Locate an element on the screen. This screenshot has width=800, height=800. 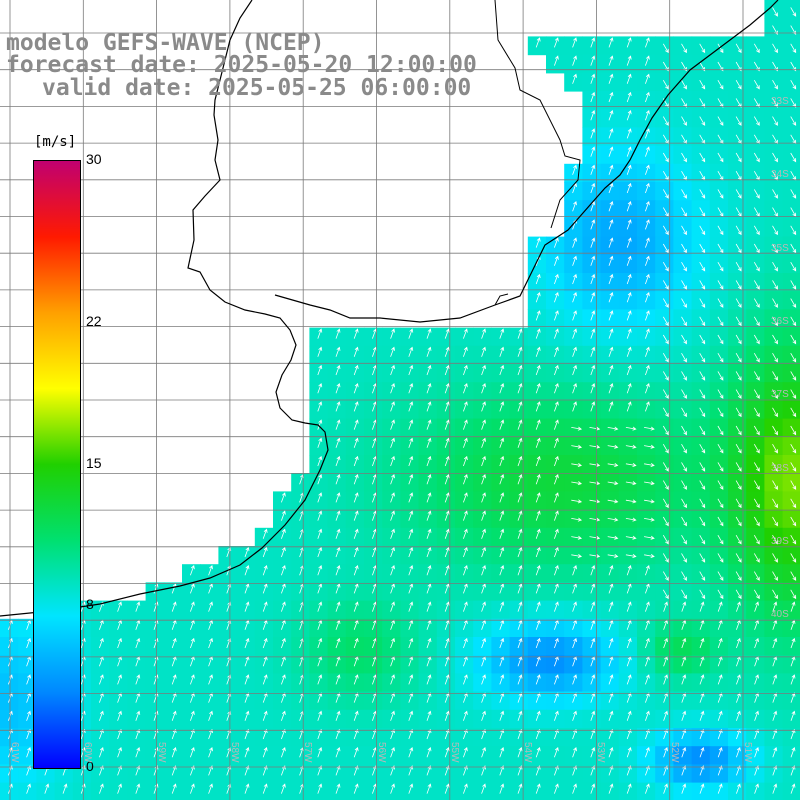
latitude-label: 39S is located at coordinates (780, 541).